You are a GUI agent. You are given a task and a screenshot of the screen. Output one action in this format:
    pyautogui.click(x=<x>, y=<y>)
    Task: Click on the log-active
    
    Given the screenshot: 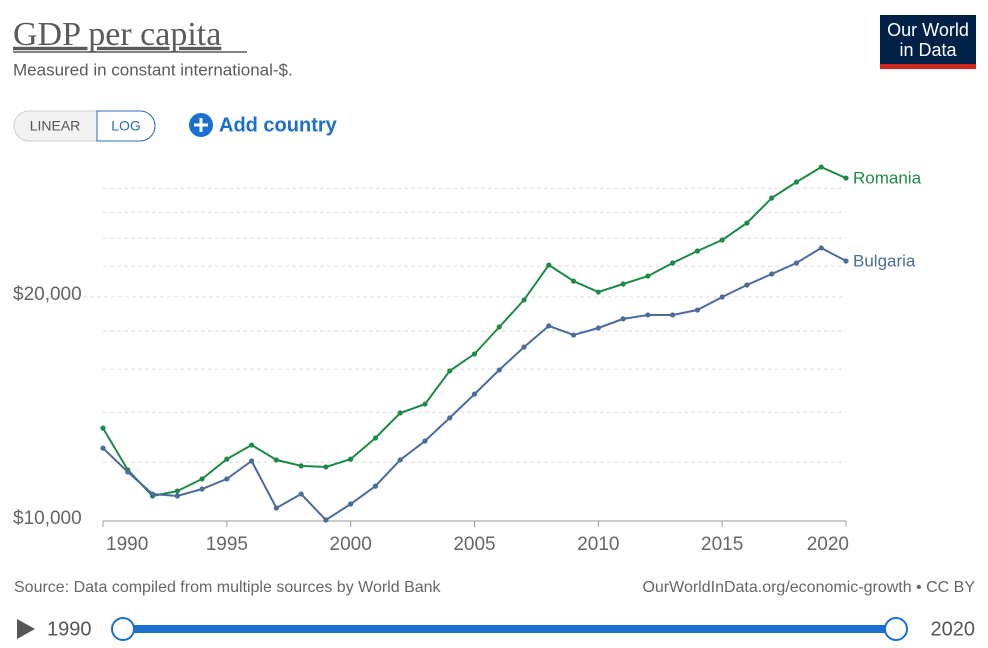 What is the action you would take?
    pyautogui.click(x=126, y=126)
    